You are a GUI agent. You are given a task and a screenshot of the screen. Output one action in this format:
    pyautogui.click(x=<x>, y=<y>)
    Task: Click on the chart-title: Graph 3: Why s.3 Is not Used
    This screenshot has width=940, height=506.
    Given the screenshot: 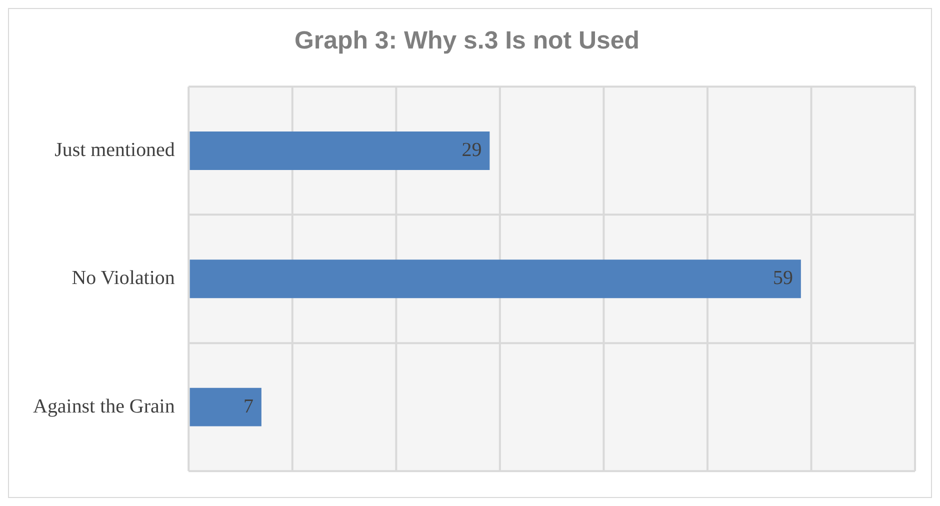 What is the action you would take?
    pyautogui.click(x=467, y=40)
    